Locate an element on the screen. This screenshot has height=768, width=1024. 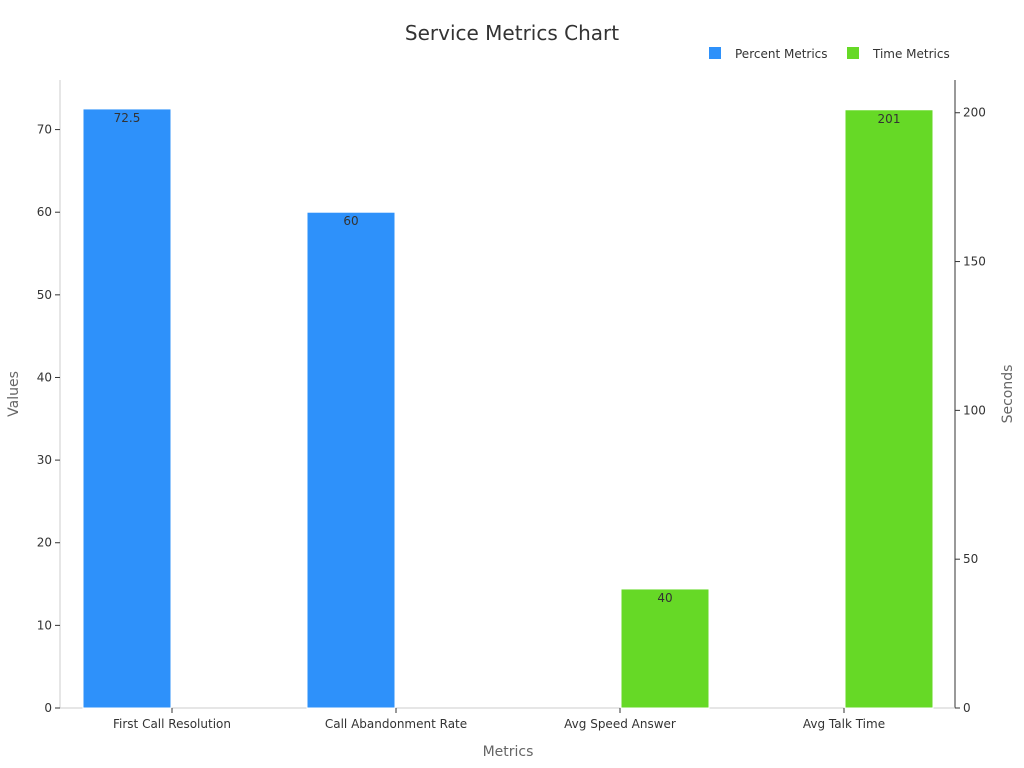
x-tick-label: Avg Speed Answer is located at coordinates (620, 724).